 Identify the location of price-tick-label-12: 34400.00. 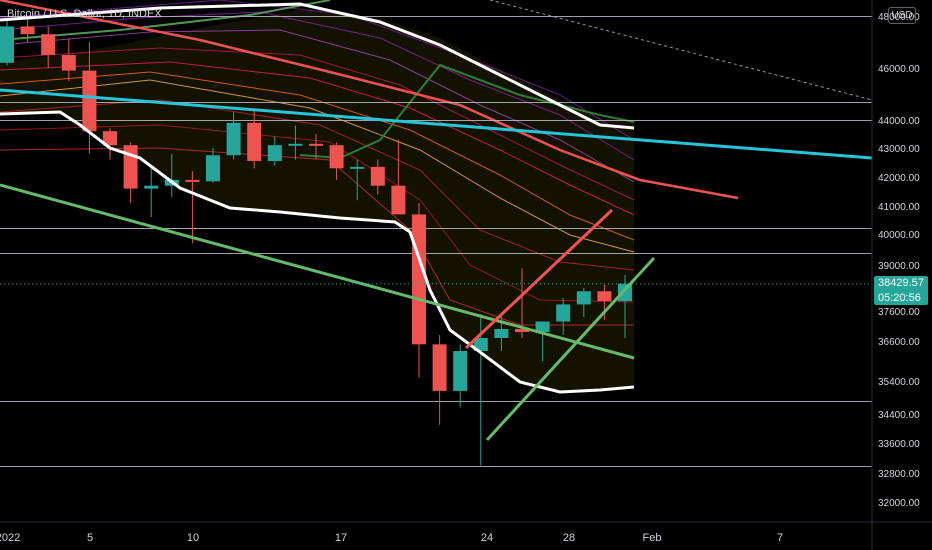
(899, 415).